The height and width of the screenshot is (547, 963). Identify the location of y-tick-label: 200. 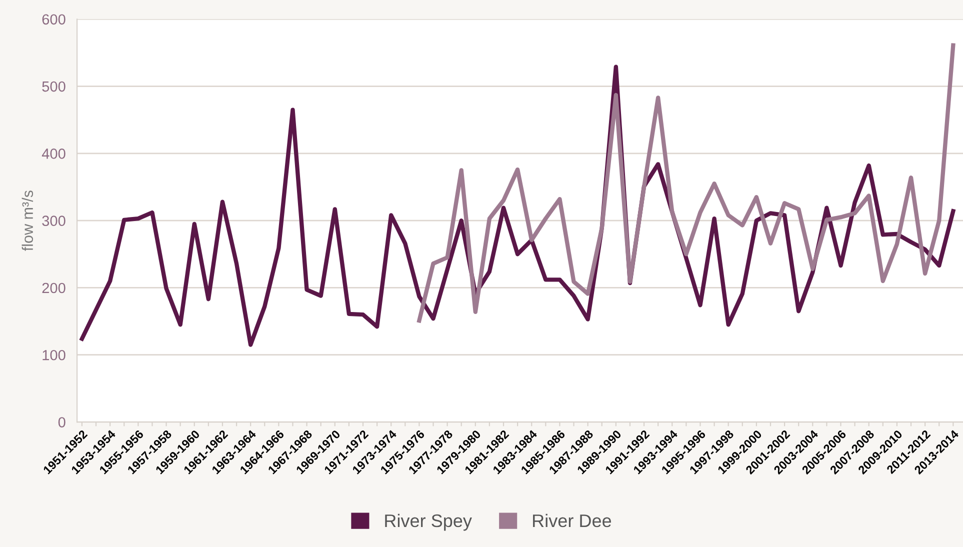
(54, 288).